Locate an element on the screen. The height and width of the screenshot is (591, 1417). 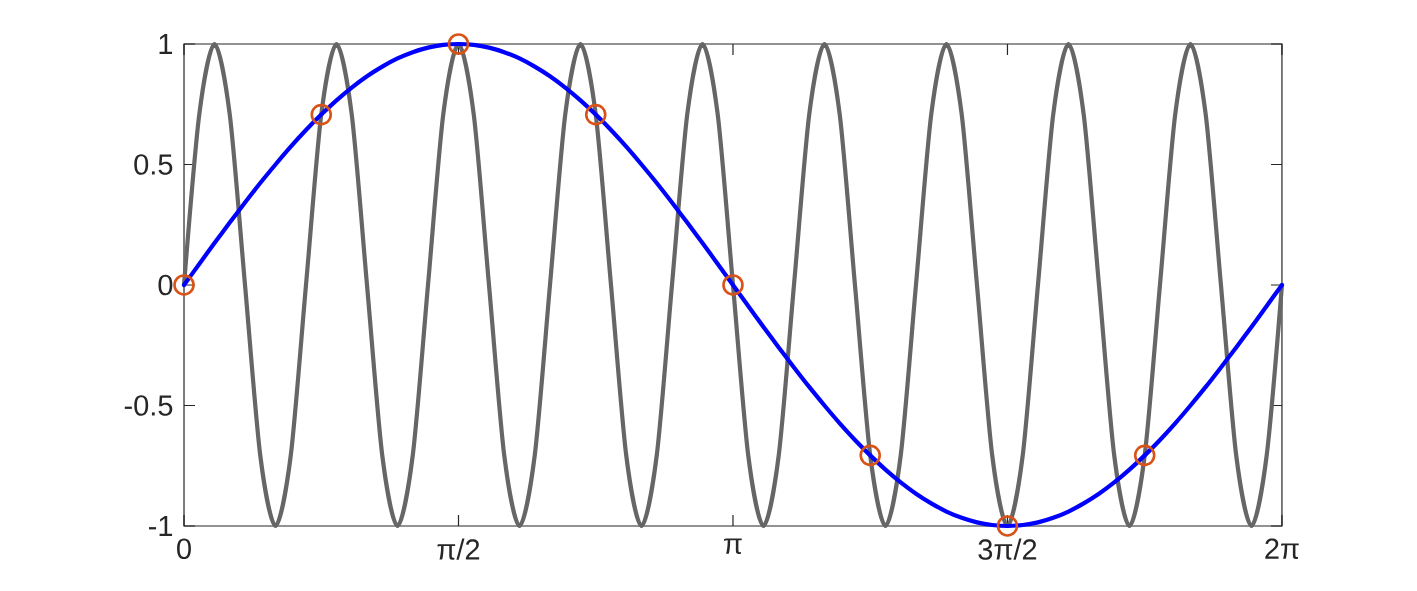
x-tick-label: π is located at coordinates (733, 546).